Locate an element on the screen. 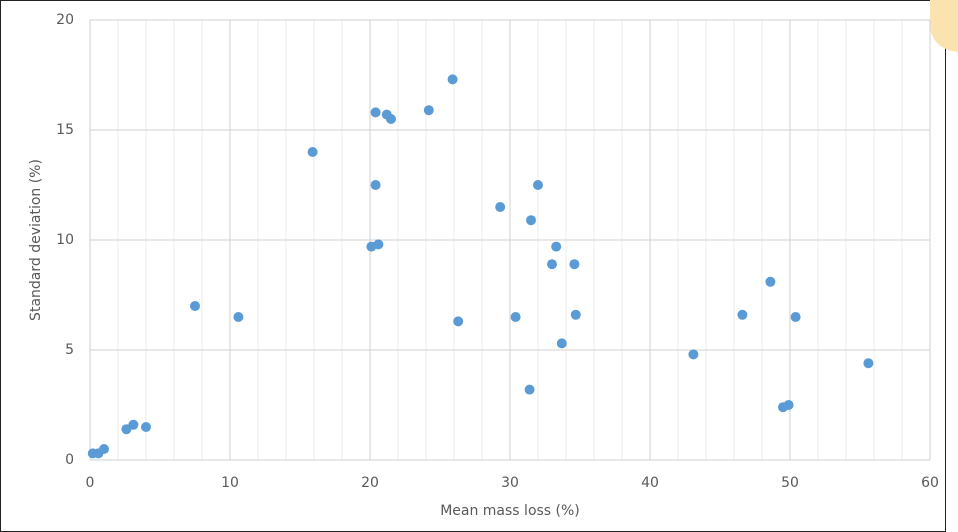 The height and width of the screenshot is (532, 958). y-axis-title: Standard deviation (%) is located at coordinates (36, 240).